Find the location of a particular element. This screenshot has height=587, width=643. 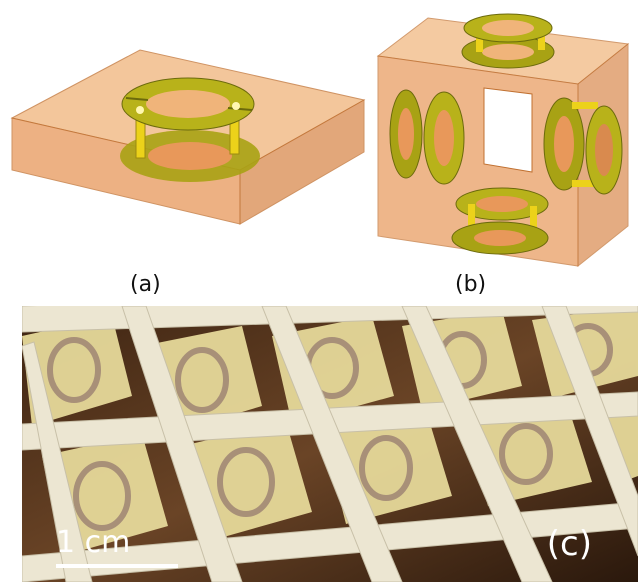

scale-bar-label: 1 cm is located at coordinates (93, 542).